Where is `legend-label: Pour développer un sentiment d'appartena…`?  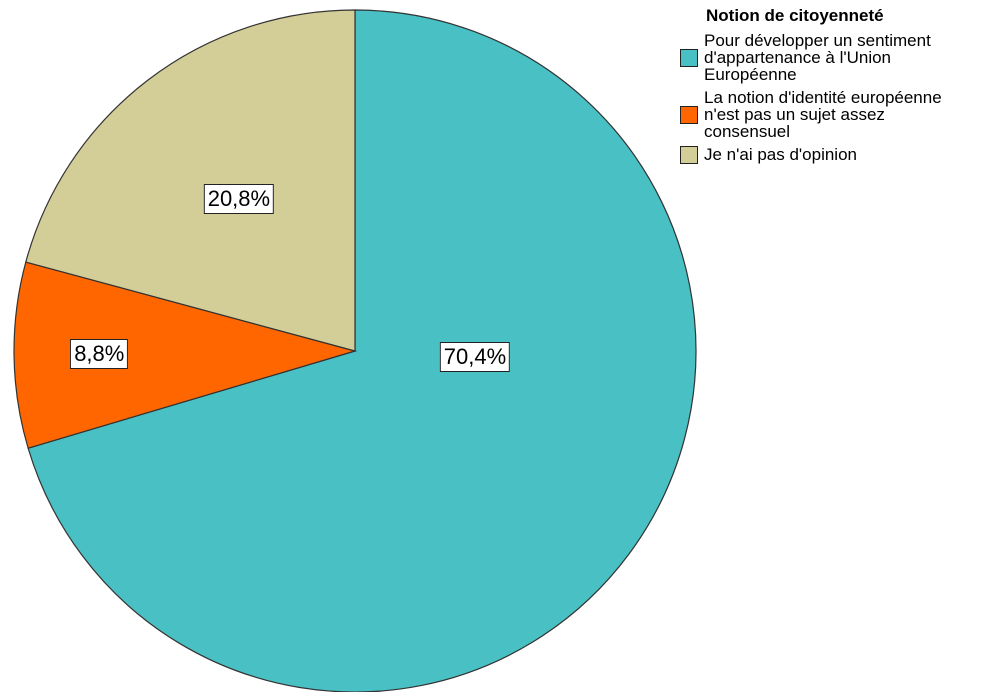 legend-label: Pour développer un sentiment d'appartena… is located at coordinates (817, 57).